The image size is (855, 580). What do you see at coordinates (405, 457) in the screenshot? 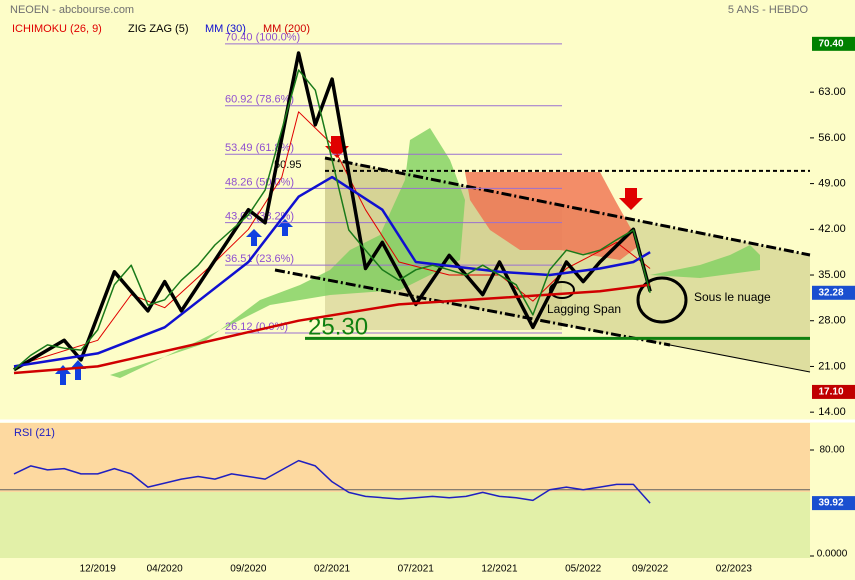
I see `rsi-upper-zone` at bounding box center [405, 457].